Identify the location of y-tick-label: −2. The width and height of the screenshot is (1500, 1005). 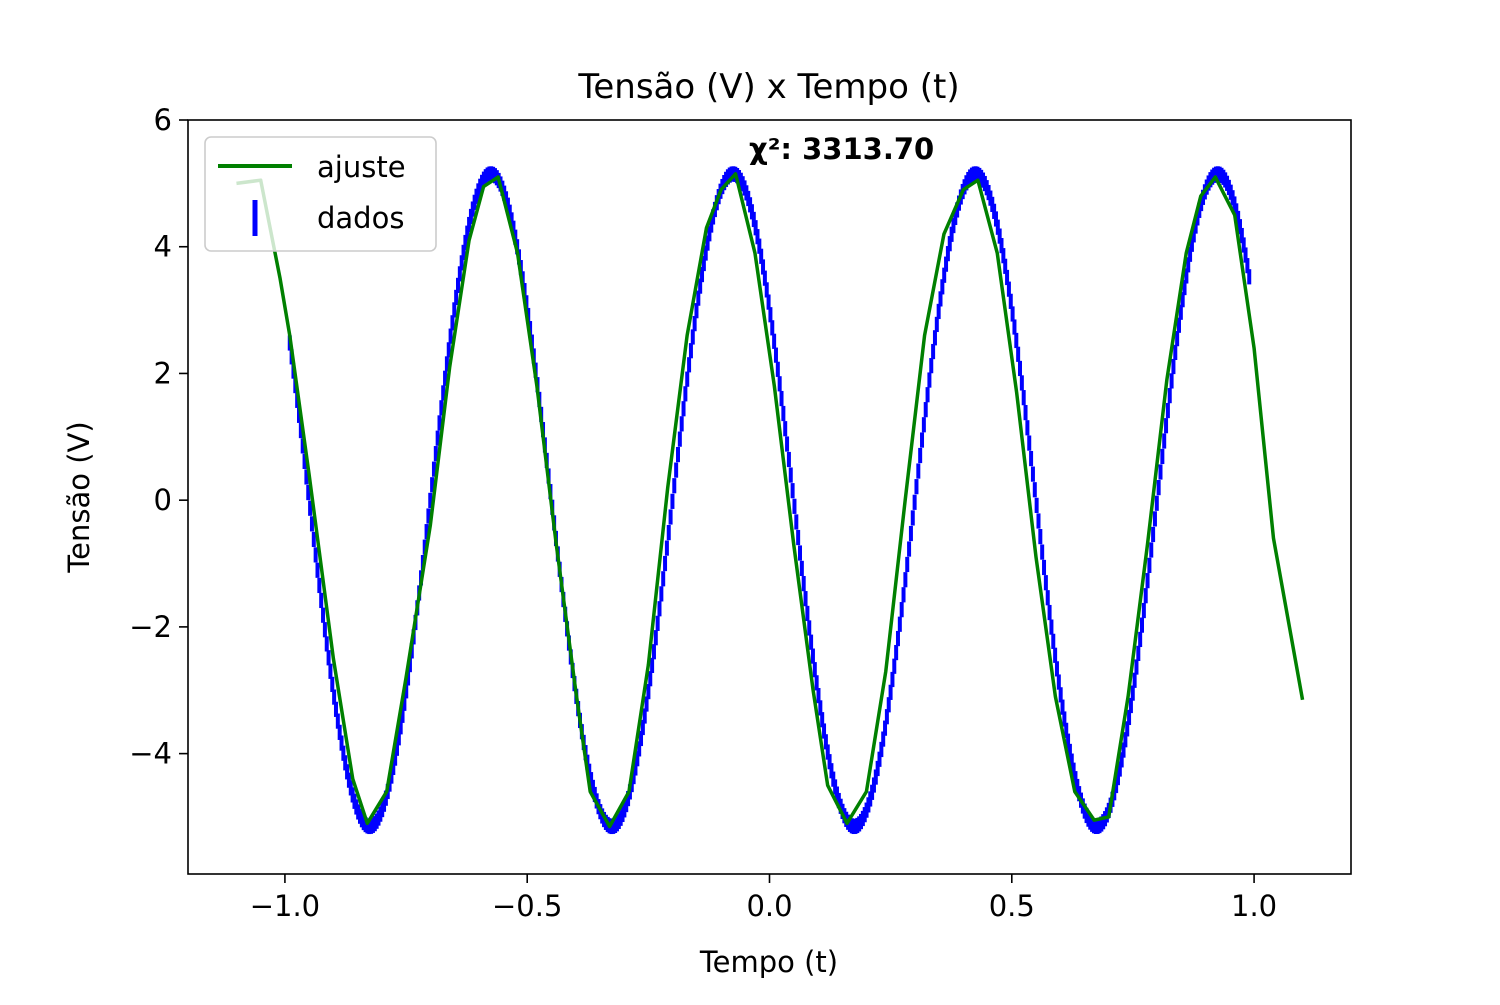
(150, 627).